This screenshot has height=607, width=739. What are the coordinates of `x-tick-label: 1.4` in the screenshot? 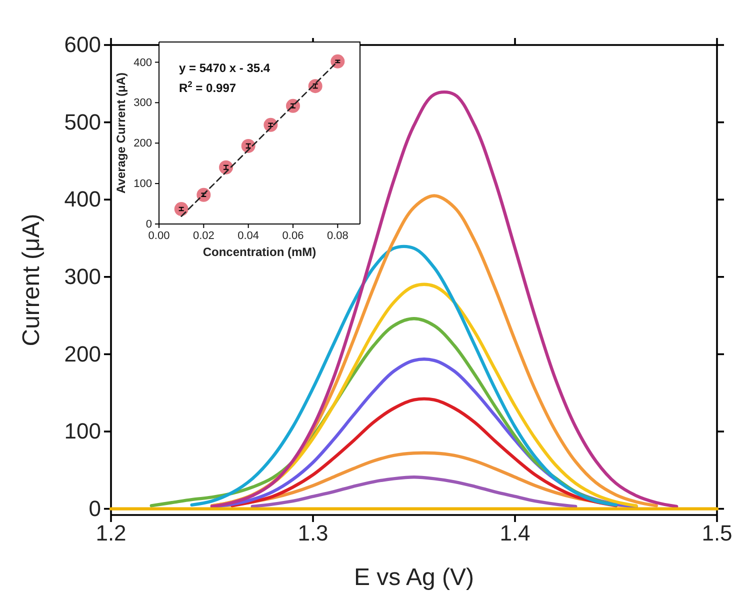 It's located at (515, 533).